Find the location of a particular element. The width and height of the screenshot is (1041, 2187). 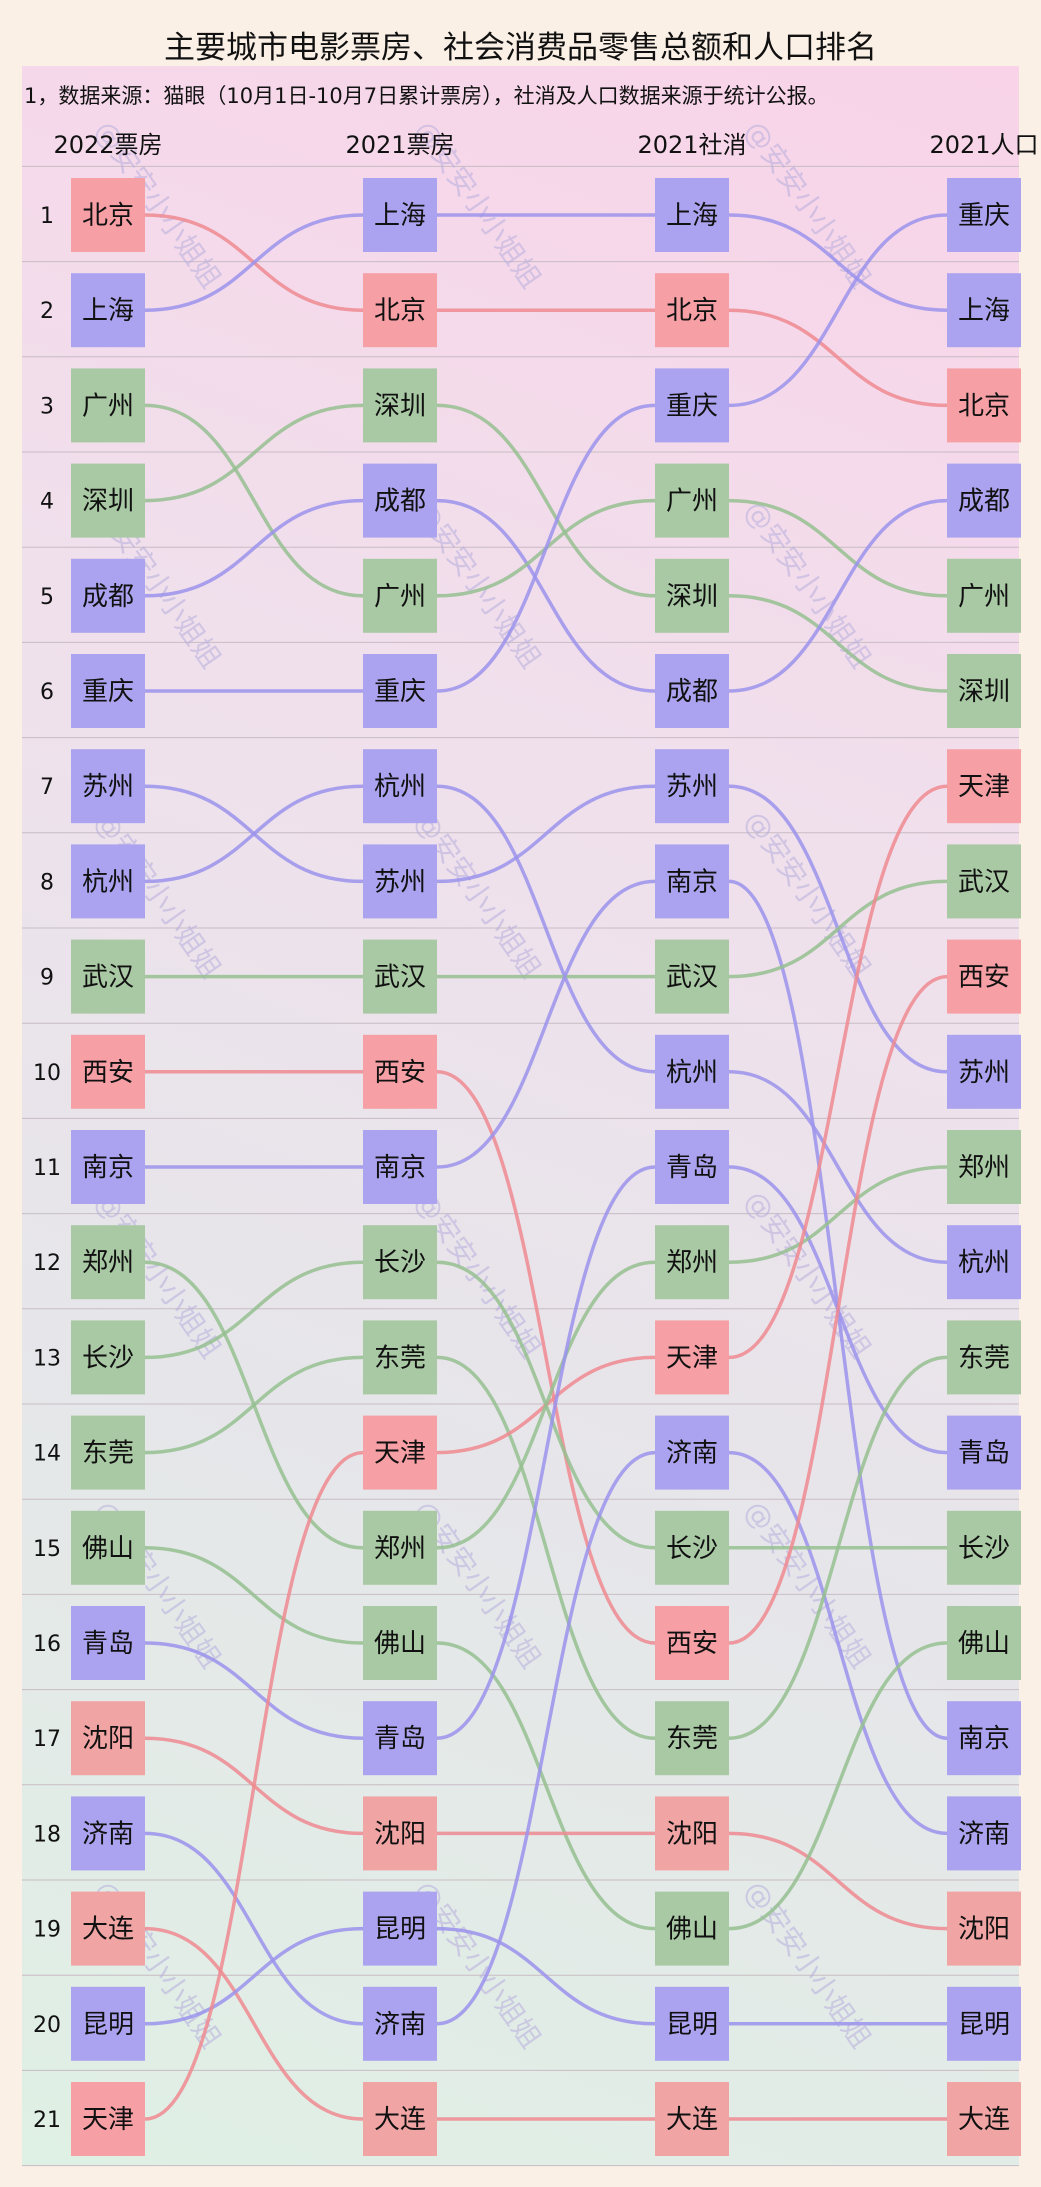

rank-label: 8 is located at coordinates (47, 882).